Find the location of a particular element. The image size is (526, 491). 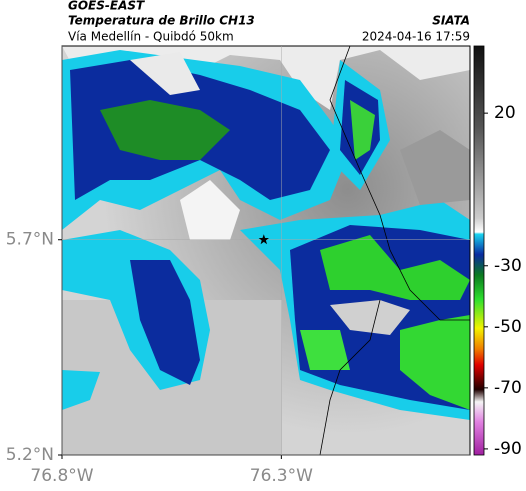

y-tick-label: 5.7°N is located at coordinates (30, 240).